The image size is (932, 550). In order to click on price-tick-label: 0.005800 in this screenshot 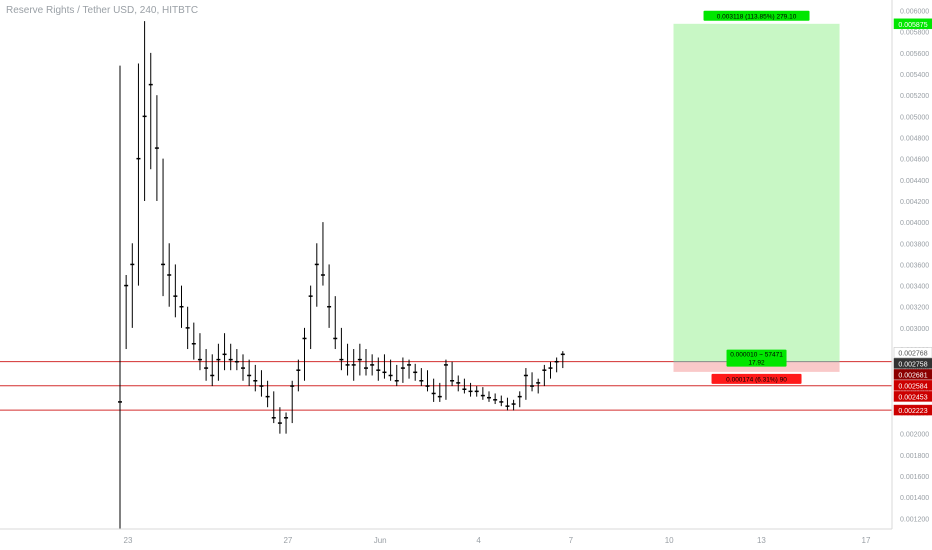, I will do `click(914, 33)`.